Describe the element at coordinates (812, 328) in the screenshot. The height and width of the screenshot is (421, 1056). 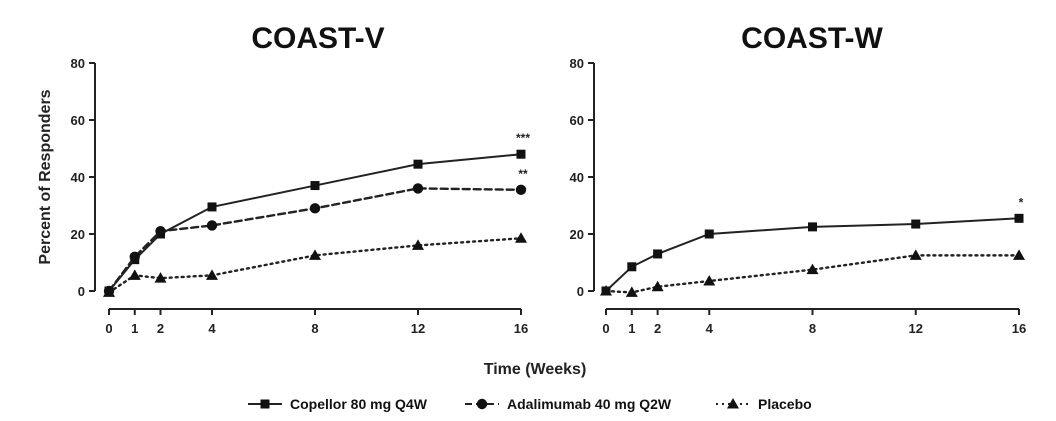
I see `coast-w-x-tick-label: 8` at that location.